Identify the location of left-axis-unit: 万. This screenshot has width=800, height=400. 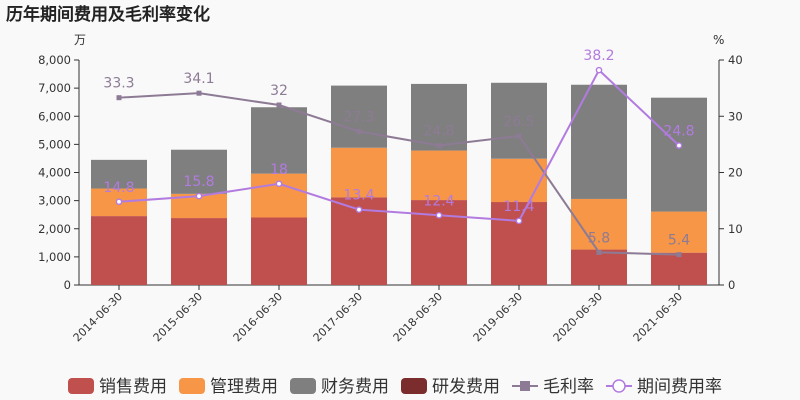
(80, 40).